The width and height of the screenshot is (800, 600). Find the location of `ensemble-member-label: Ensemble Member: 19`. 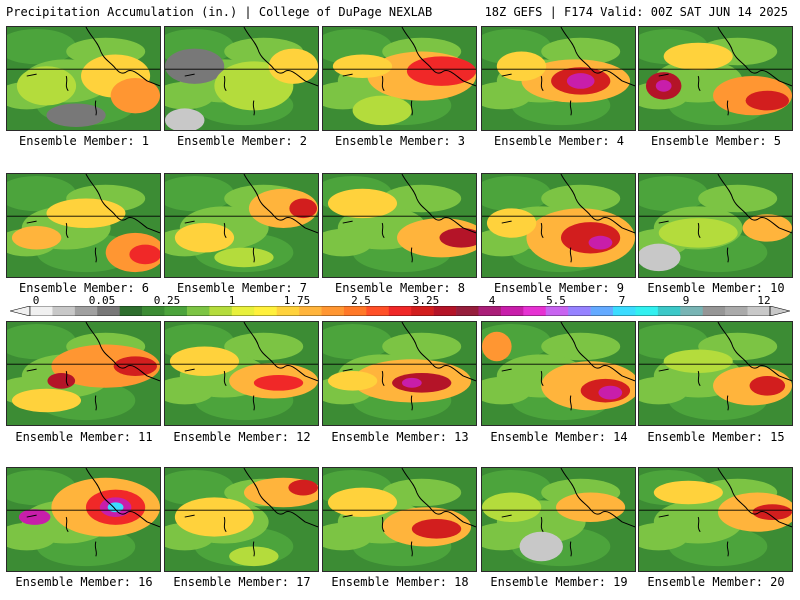

ensemble-member-label: Ensemble Member: 19 is located at coordinates (559, 582).